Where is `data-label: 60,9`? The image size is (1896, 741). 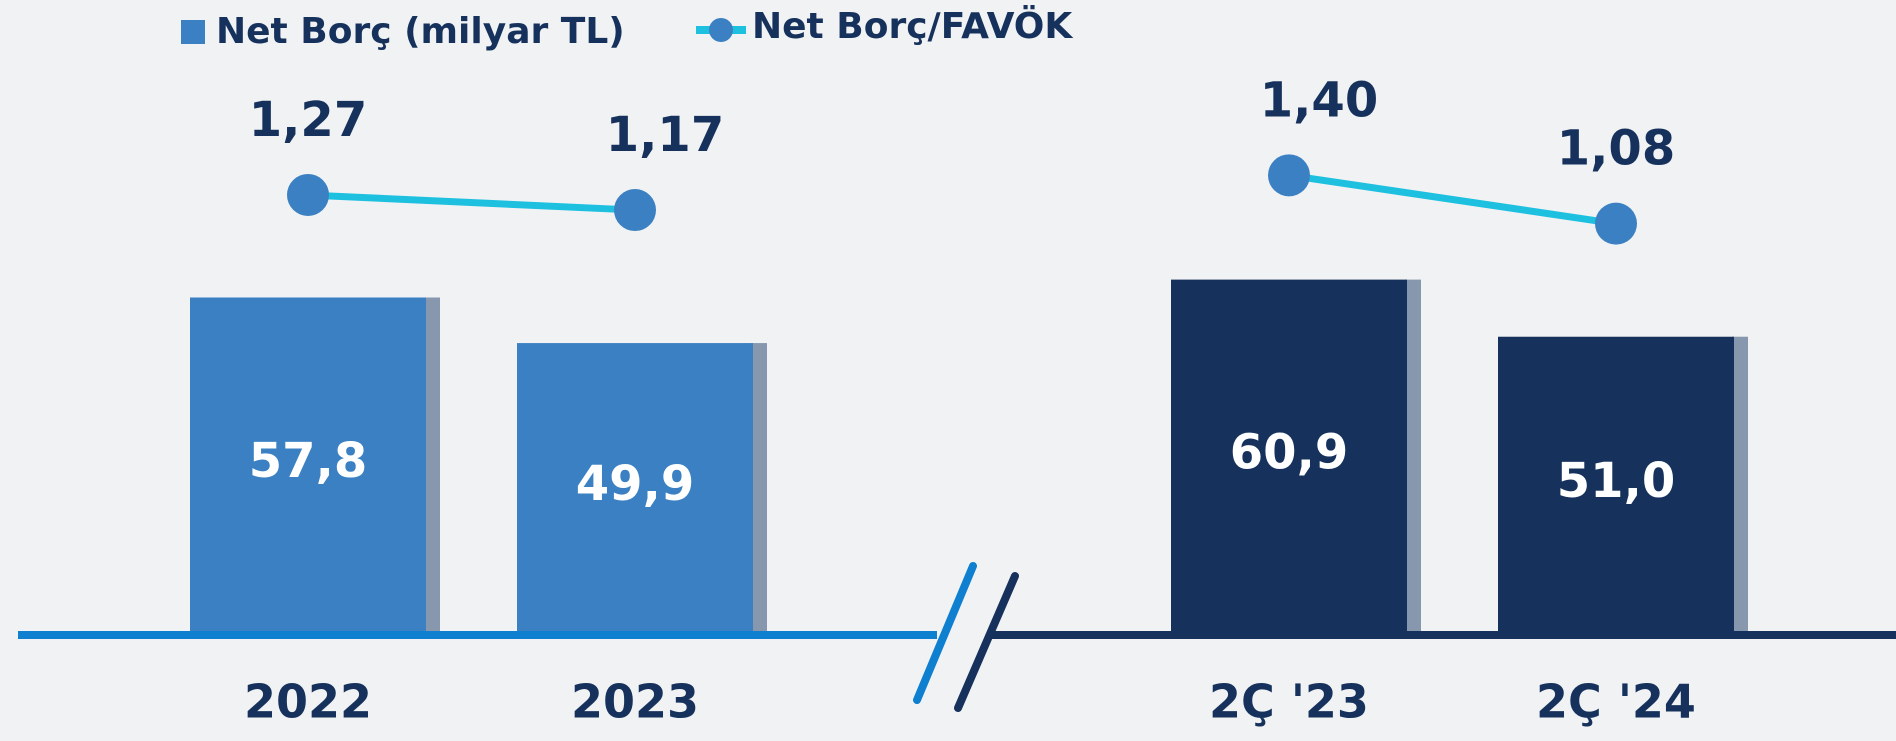
data-label: 60,9 is located at coordinates (1289, 452).